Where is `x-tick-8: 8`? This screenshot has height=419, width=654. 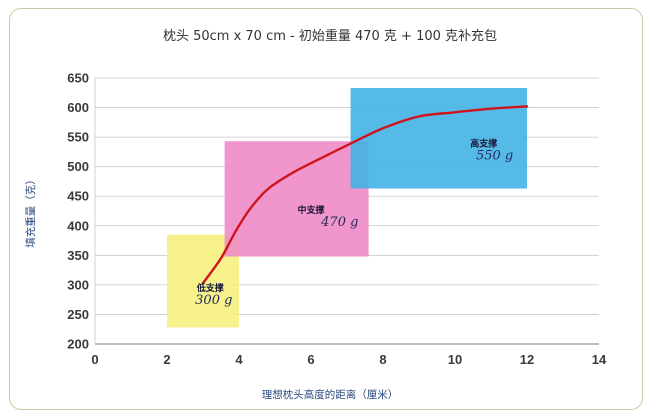 x-tick-8: 8 is located at coordinates (382, 359).